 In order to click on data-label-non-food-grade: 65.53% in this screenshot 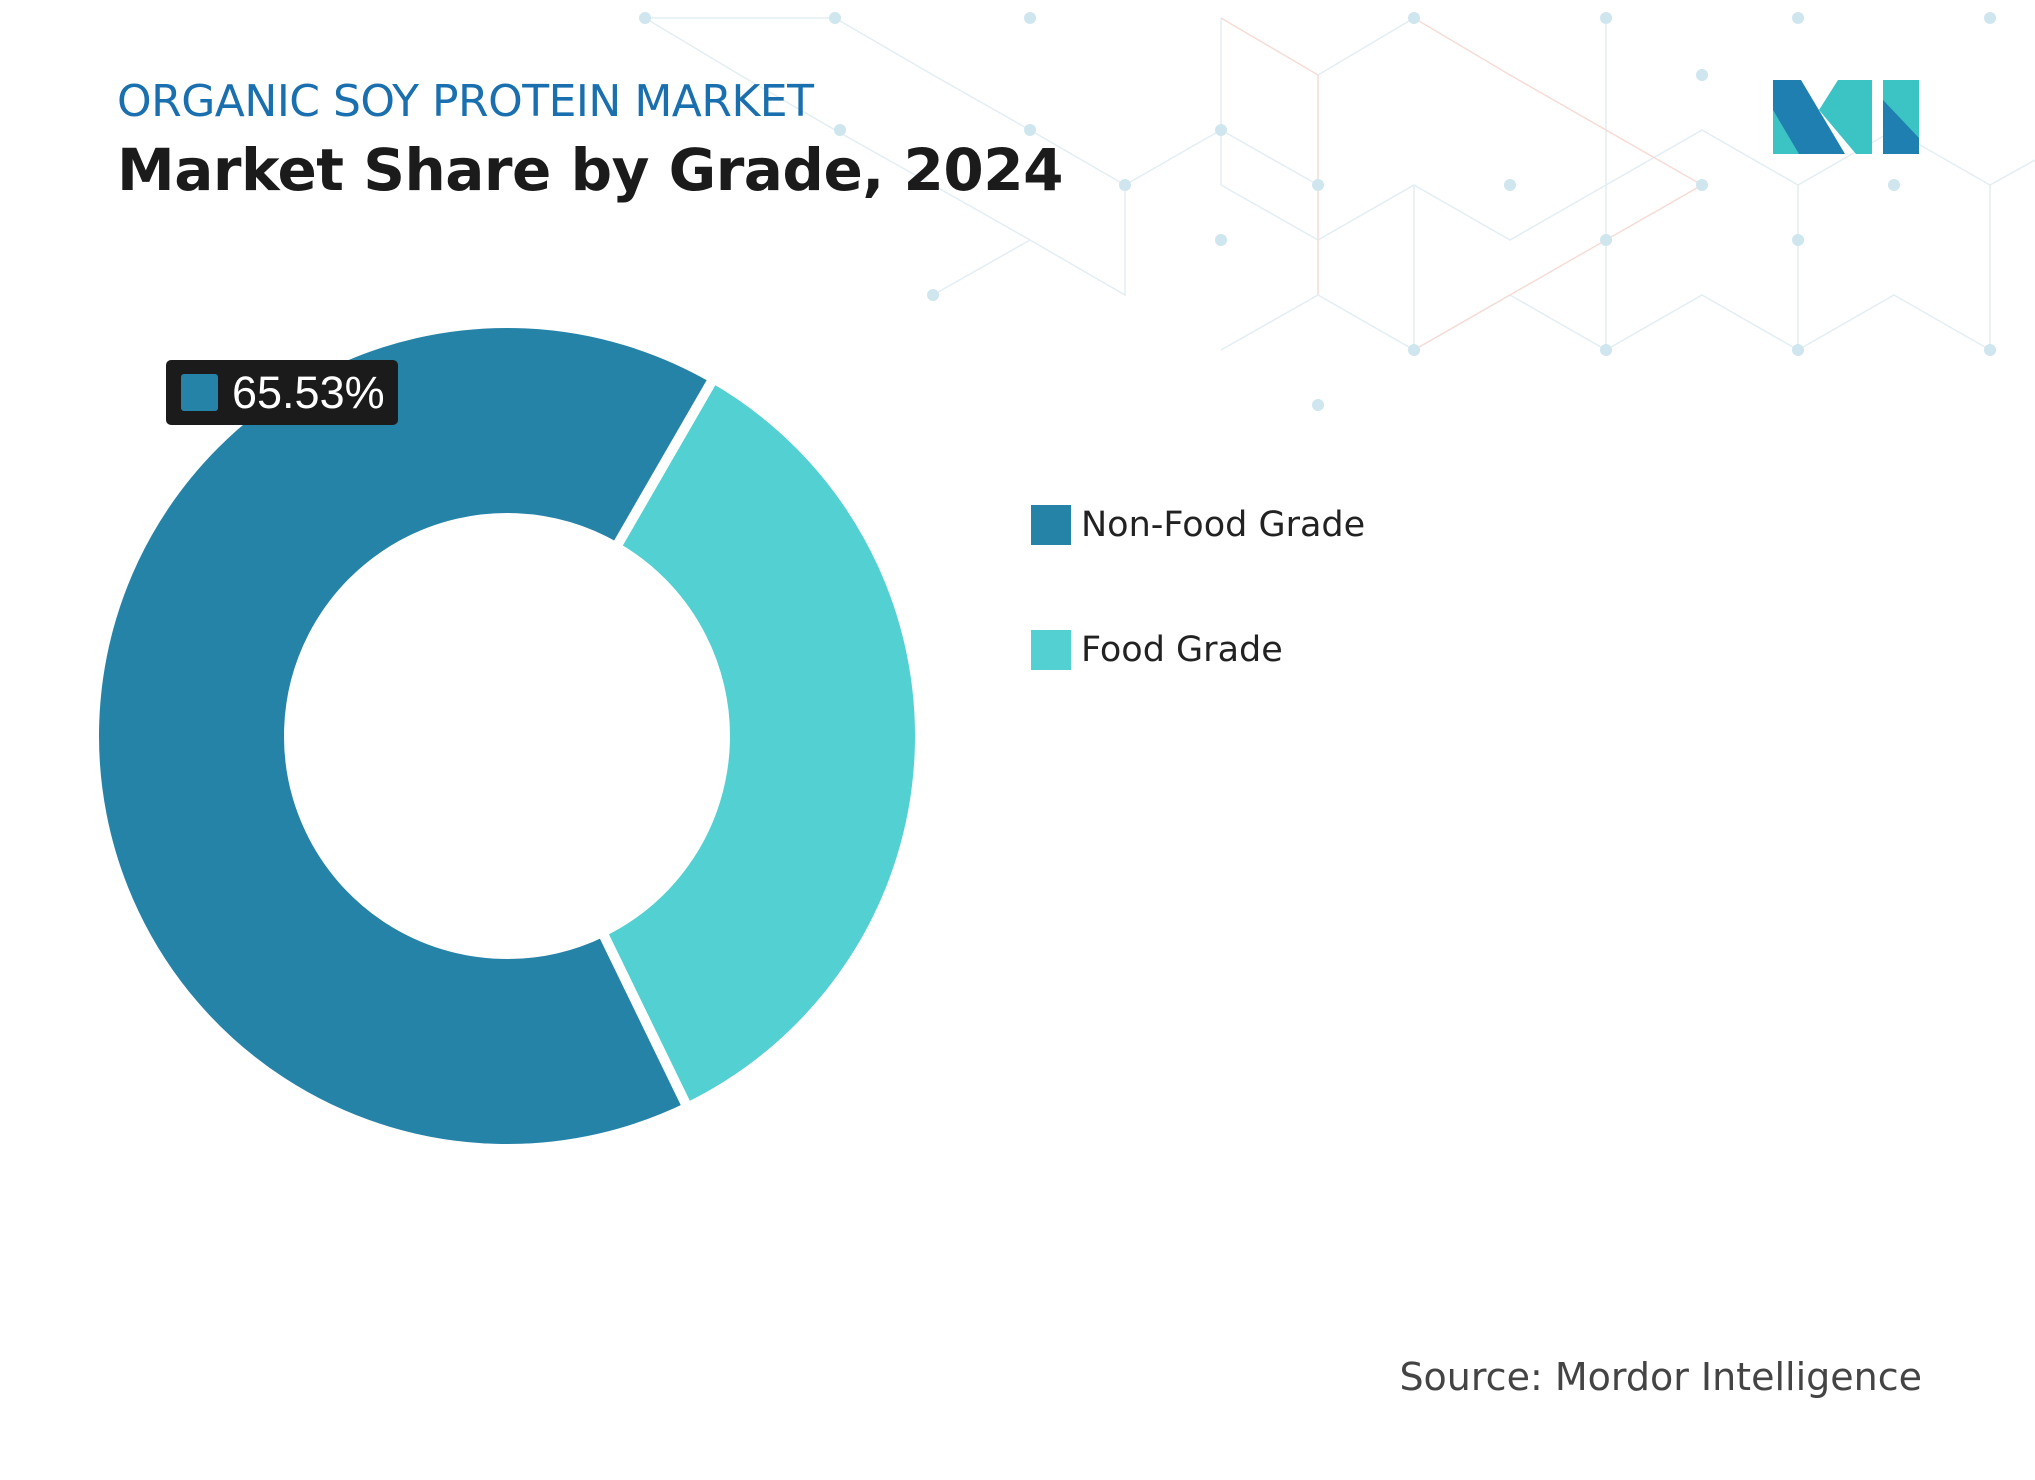, I will do `click(282, 392)`.